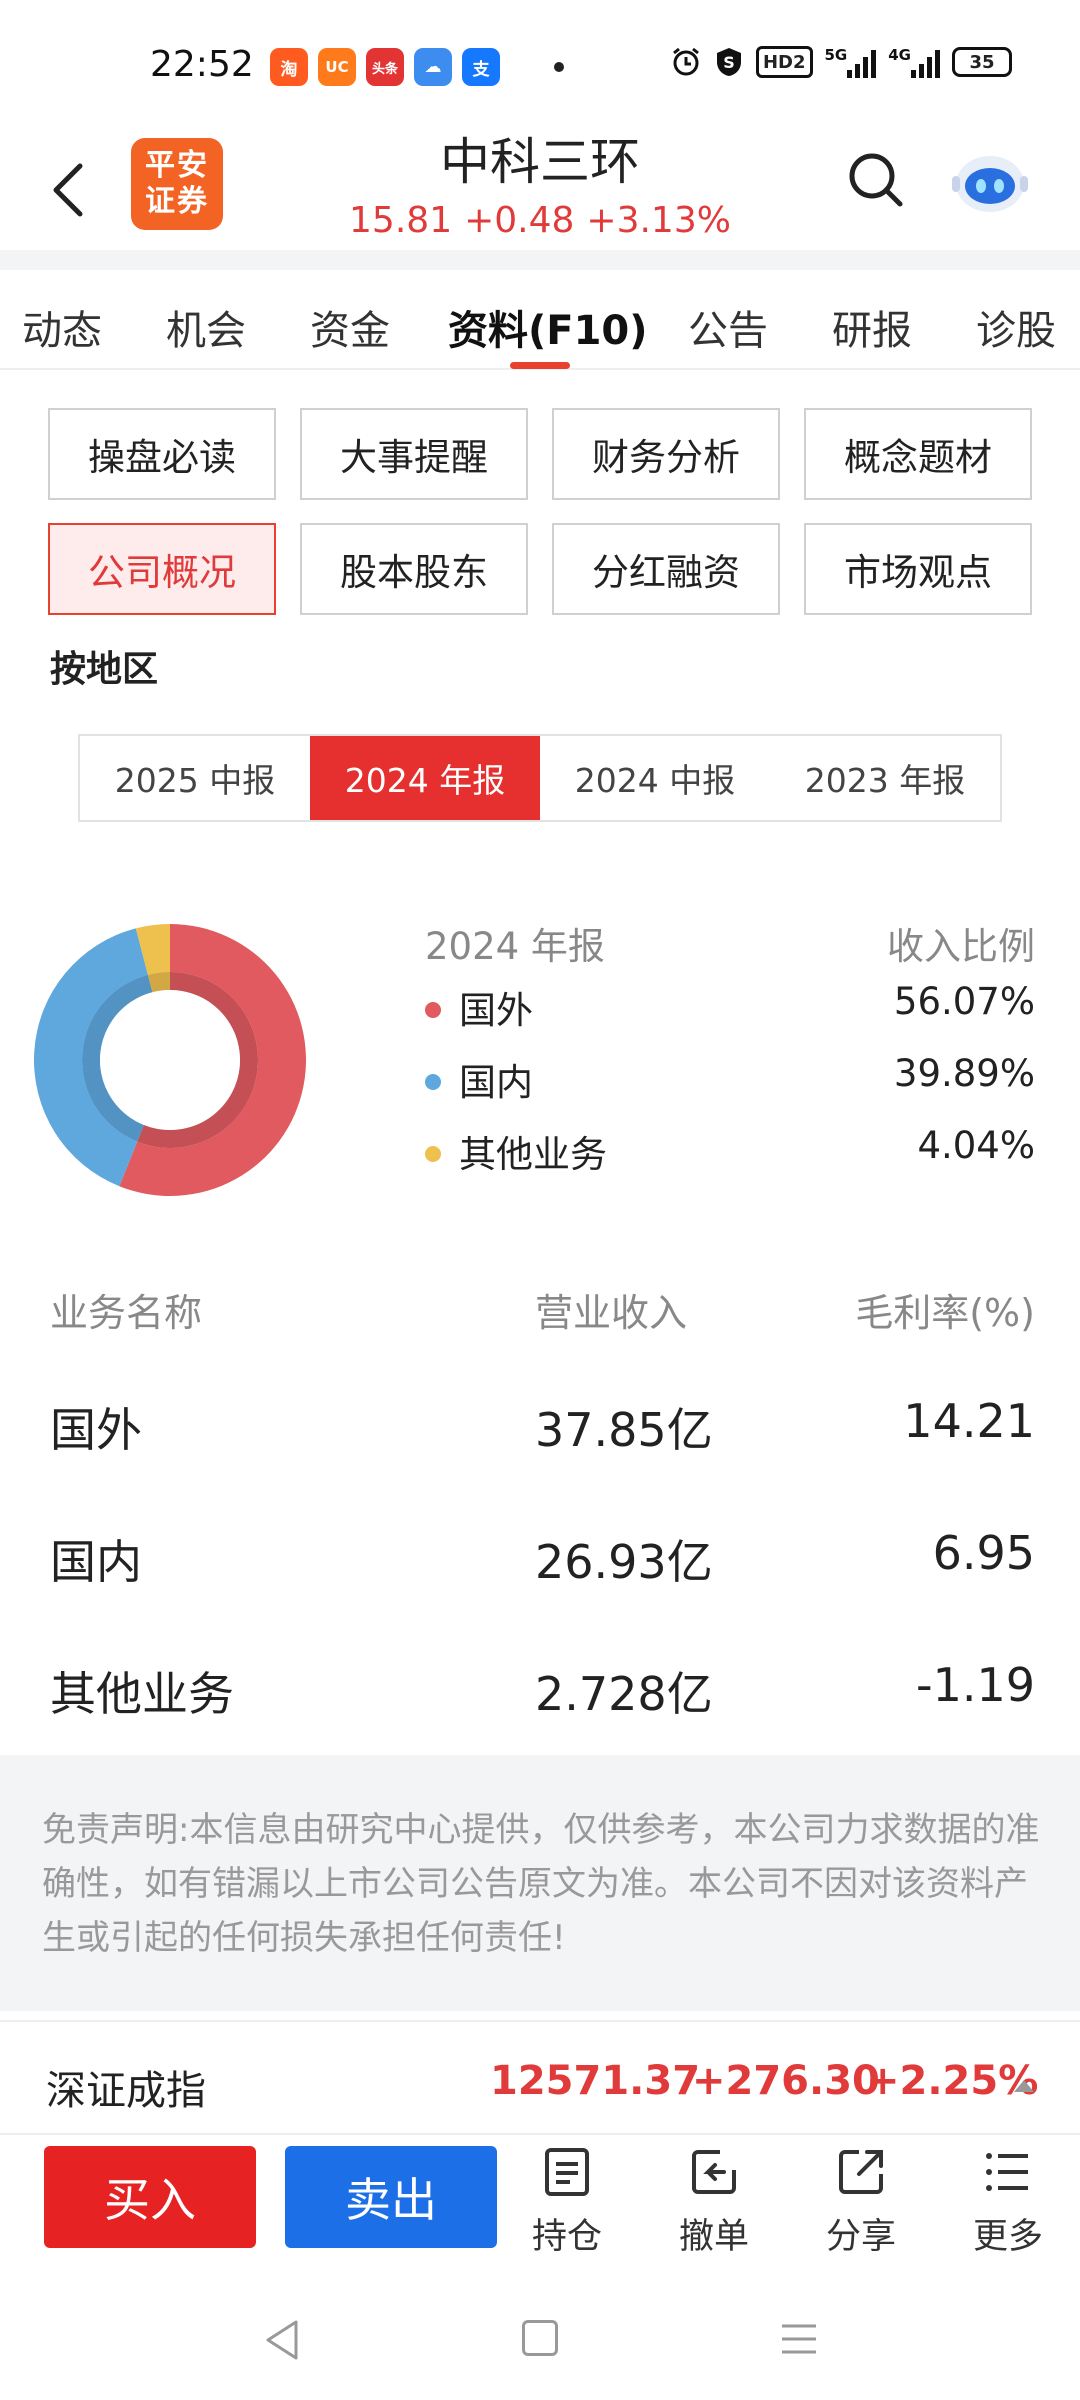 This screenshot has width=1080, height=2400. What do you see at coordinates (976, 1145) in the screenshot?
I see `legend-pct: 4.04%` at bounding box center [976, 1145].